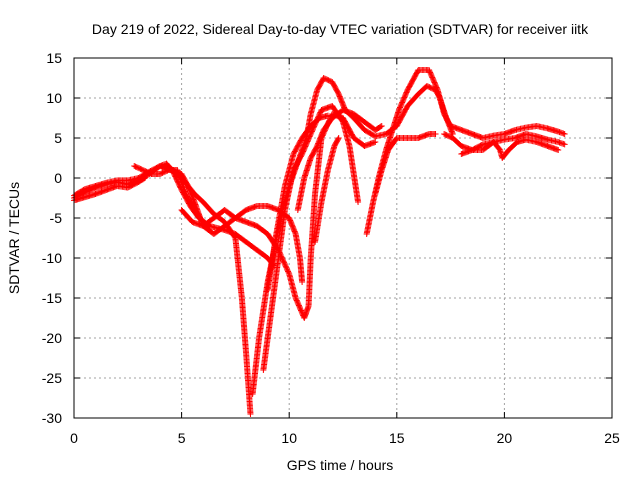 This screenshot has width=640, height=480. I want to click on x-tick-label: 10, so click(289, 438).